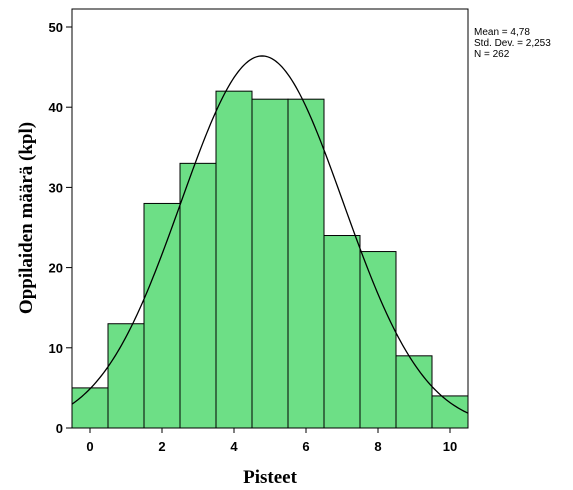  I want to click on y-axis: 0 10 20 30 40 50, so click(60, 228).